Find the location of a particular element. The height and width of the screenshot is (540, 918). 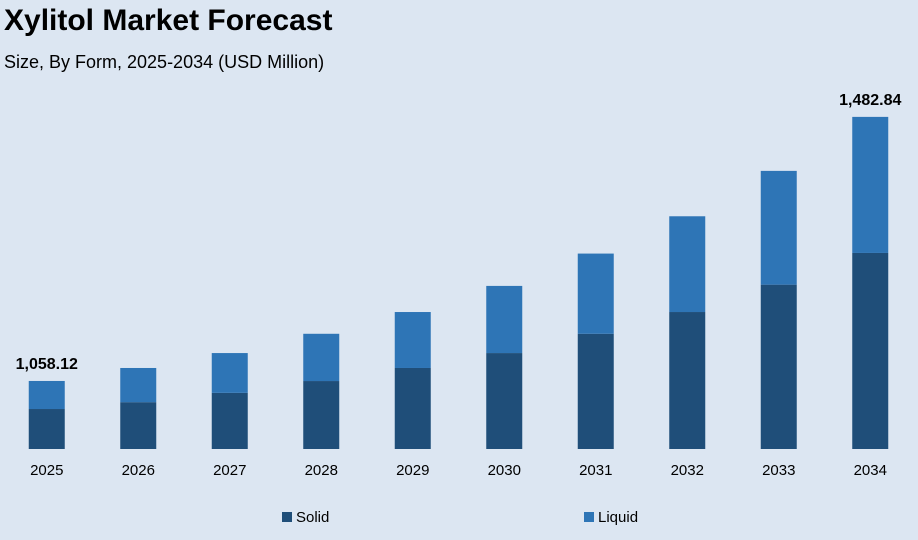

x-tick-label: 2034 is located at coordinates (870, 470).